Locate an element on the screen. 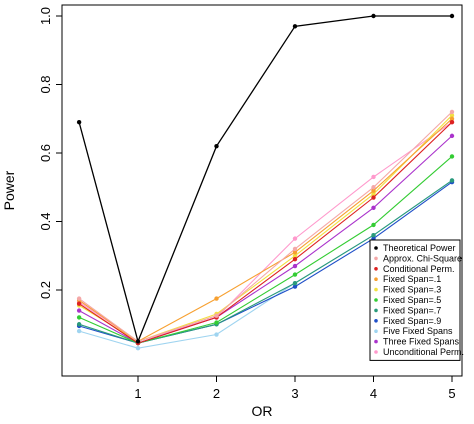 Image resolution: width=474 pixels, height=424 pixels. x-axis-title: OR is located at coordinates (262, 411).